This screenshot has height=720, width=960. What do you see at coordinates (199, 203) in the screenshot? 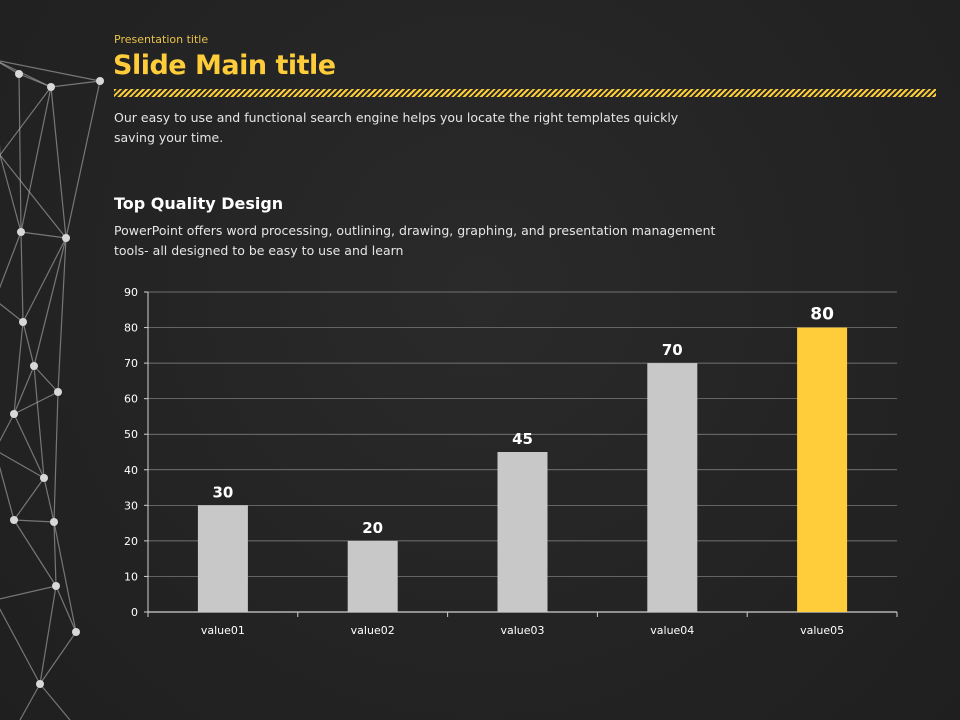
I see `section-title: Top Quality Design` at bounding box center [199, 203].